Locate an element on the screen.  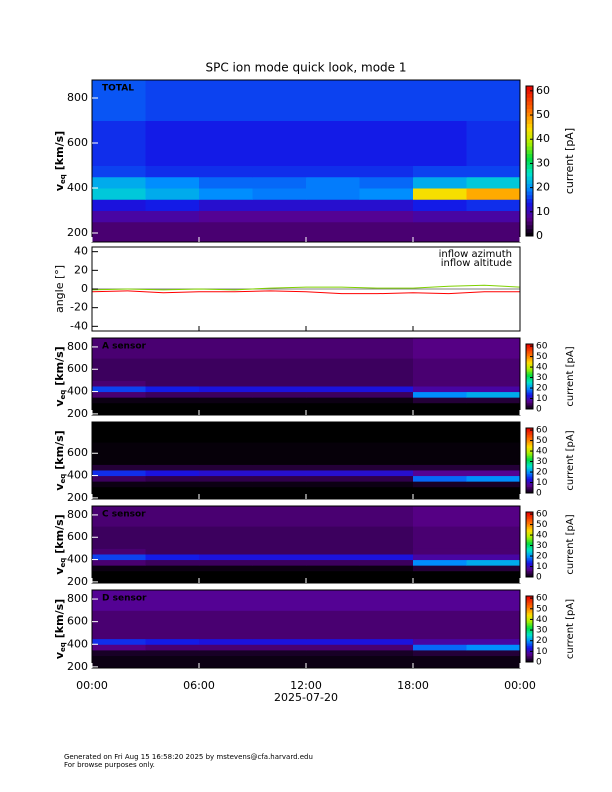
colorbar-tick-label: 60 is located at coordinates (542, 515).